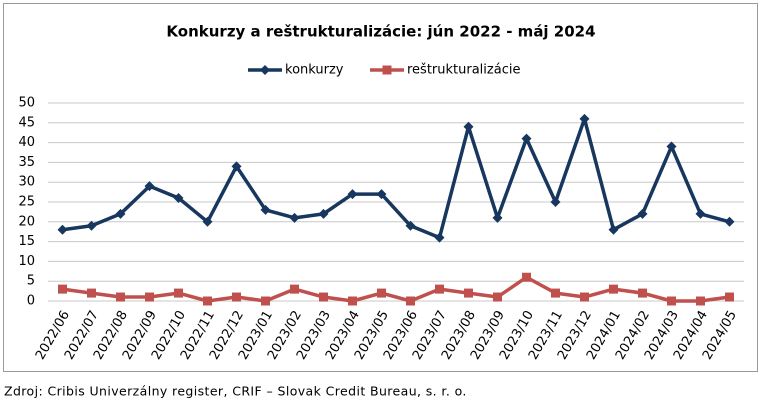 The image size is (762, 406). Describe the element at coordinates (26, 261) in the screenshot. I see `y-tick-label: 10` at that location.